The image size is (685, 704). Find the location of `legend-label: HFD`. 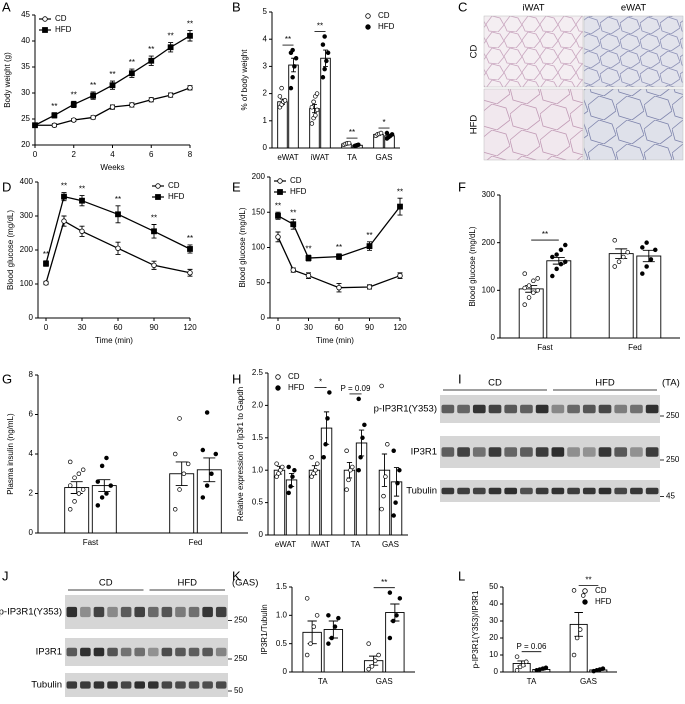

legend-label: HFD is located at coordinates (603, 601).